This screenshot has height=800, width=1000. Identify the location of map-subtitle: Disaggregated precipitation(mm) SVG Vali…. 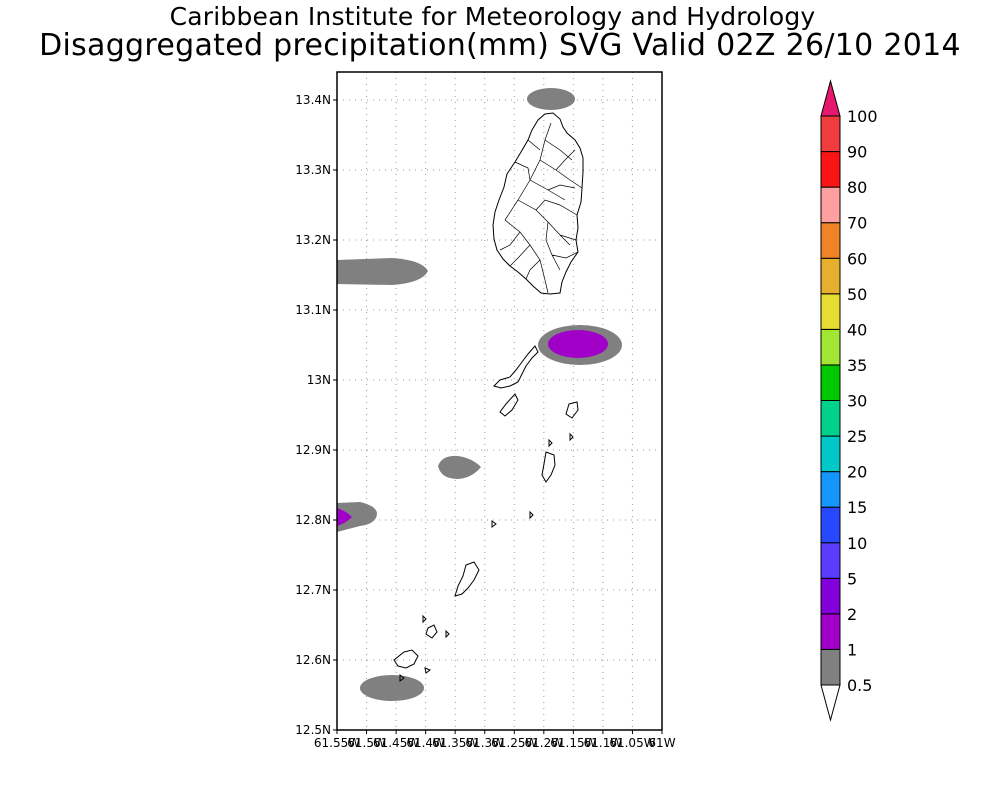
(500, 45).